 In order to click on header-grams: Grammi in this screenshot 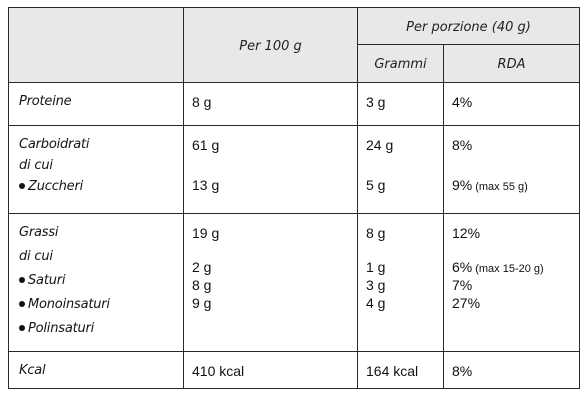, I will do `click(400, 64)`.